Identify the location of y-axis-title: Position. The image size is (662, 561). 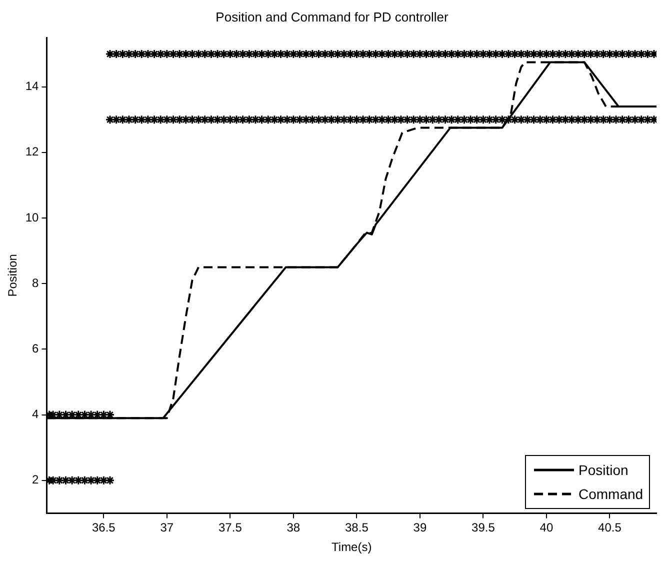
(13, 275).